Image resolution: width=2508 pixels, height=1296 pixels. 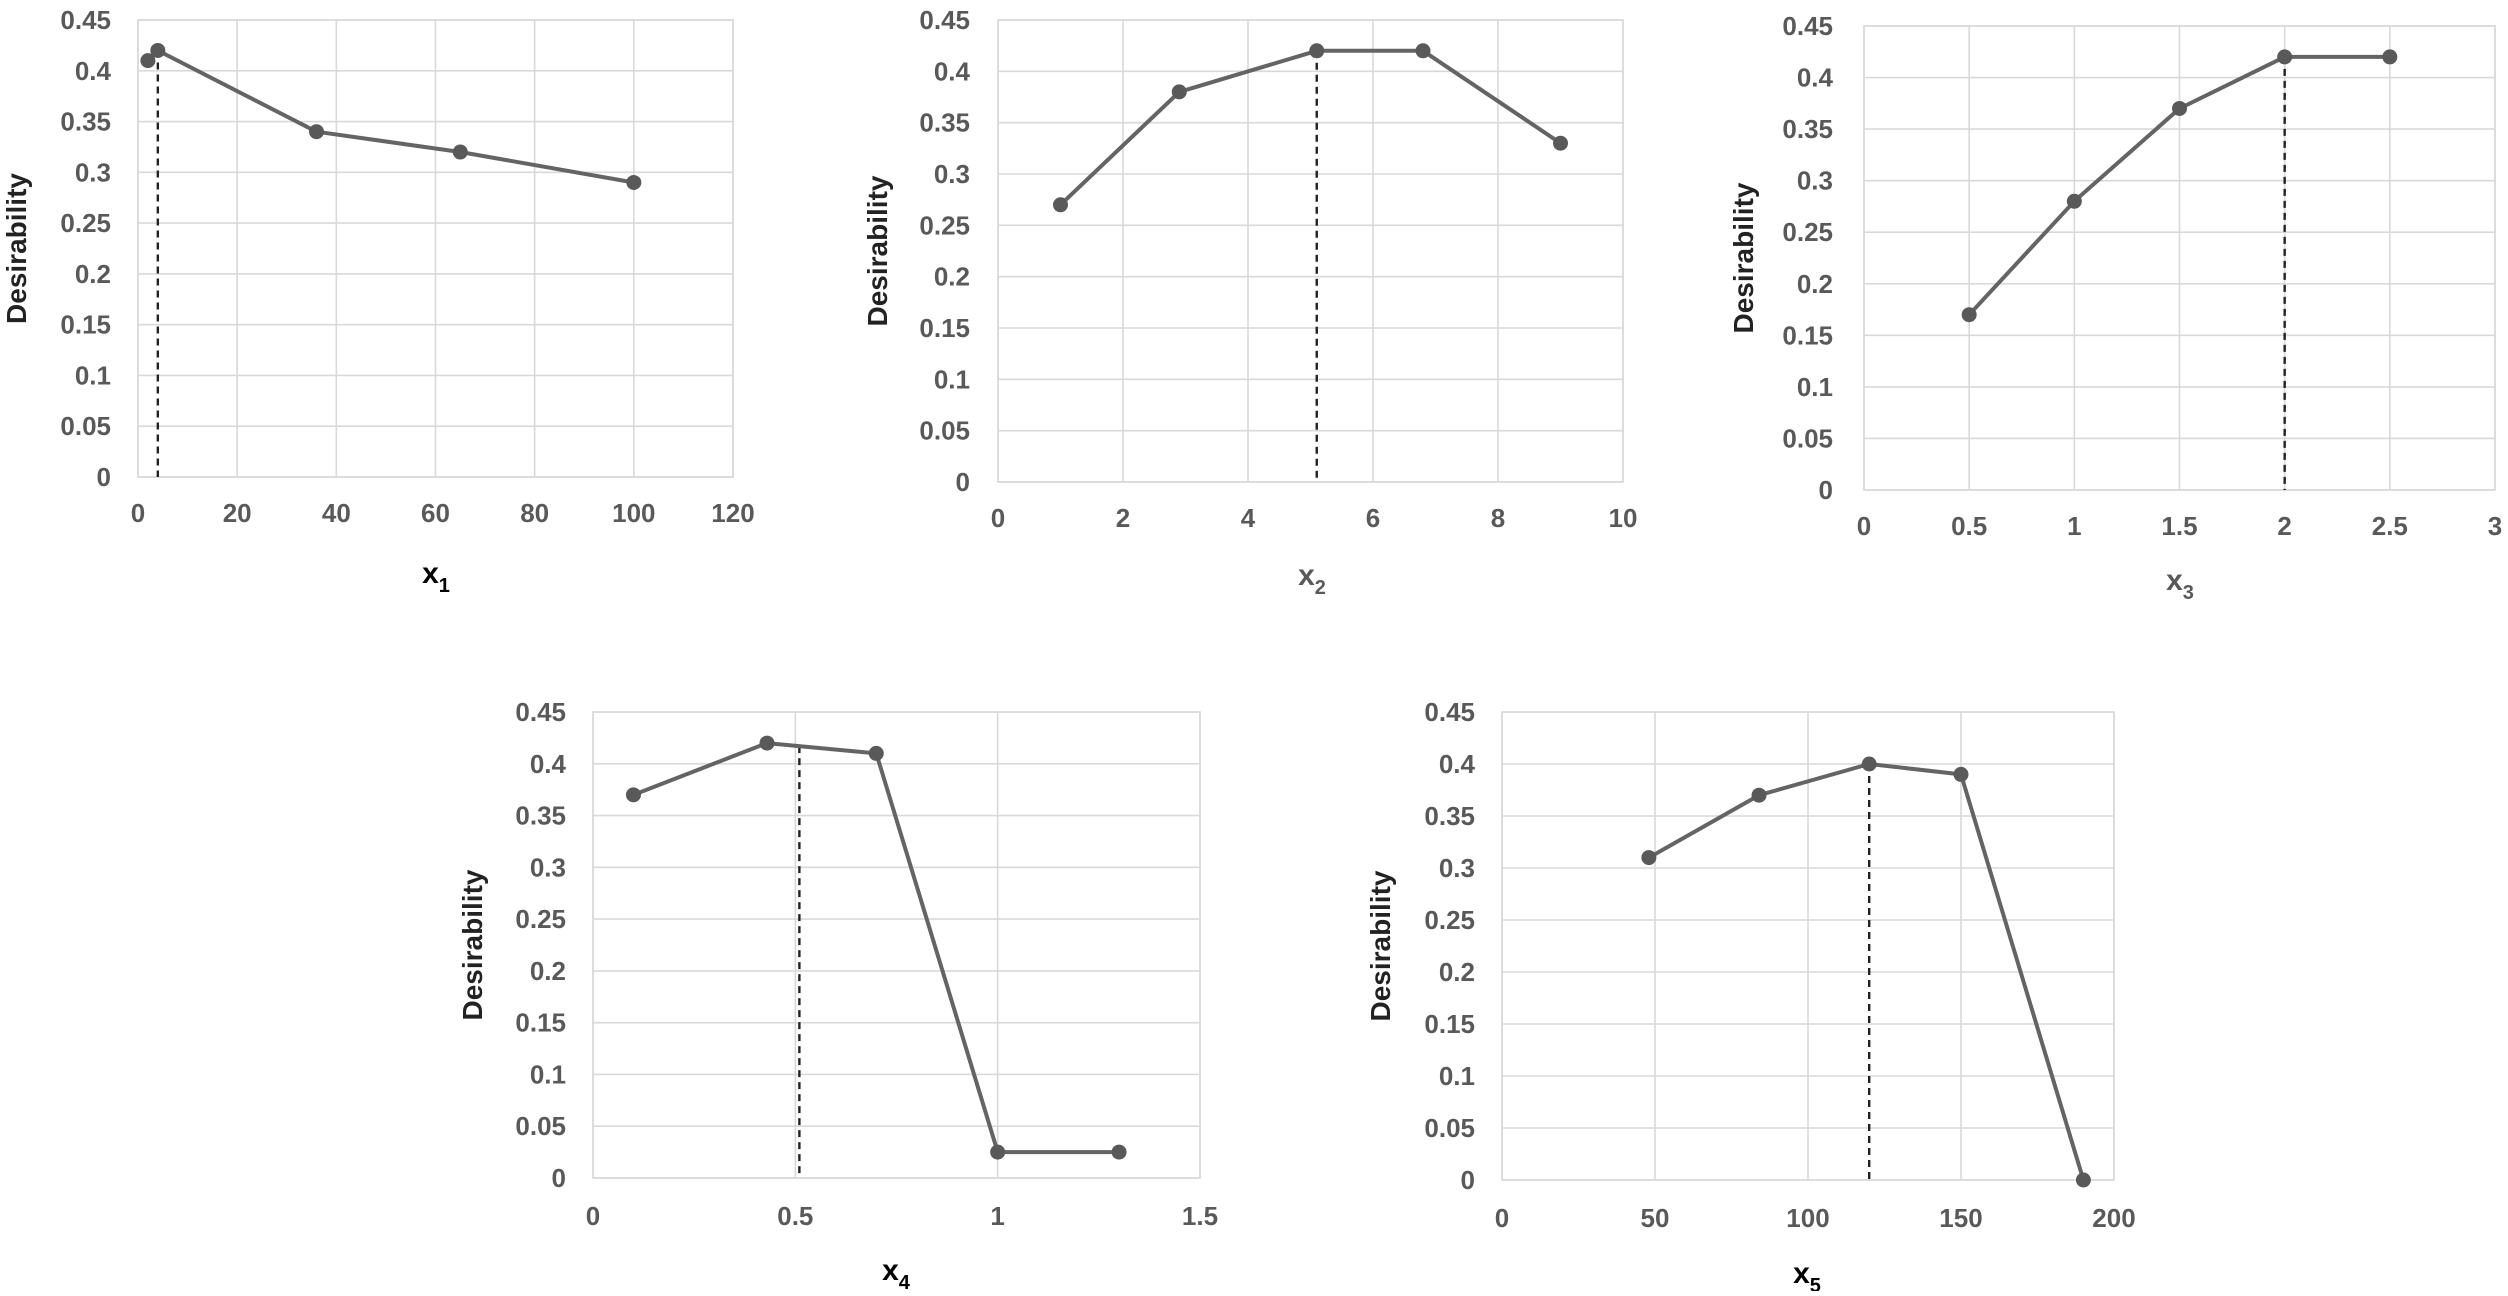 What do you see at coordinates (2390, 526) in the screenshot?
I see `x-tick-label: 2.5` at bounding box center [2390, 526].